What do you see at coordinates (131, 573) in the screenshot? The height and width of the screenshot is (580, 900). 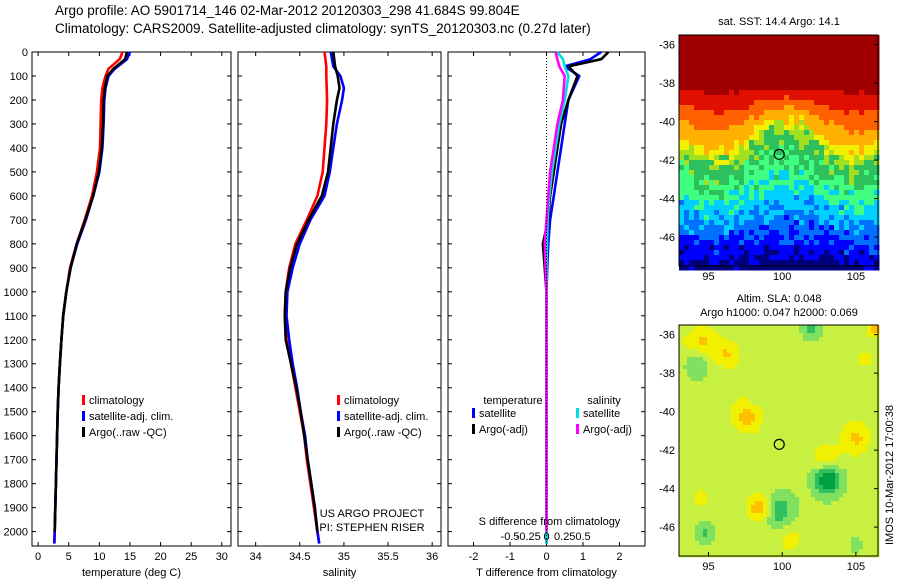 I see `temperature-xlabel: temperature (deg C)` at bounding box center [131, 573].